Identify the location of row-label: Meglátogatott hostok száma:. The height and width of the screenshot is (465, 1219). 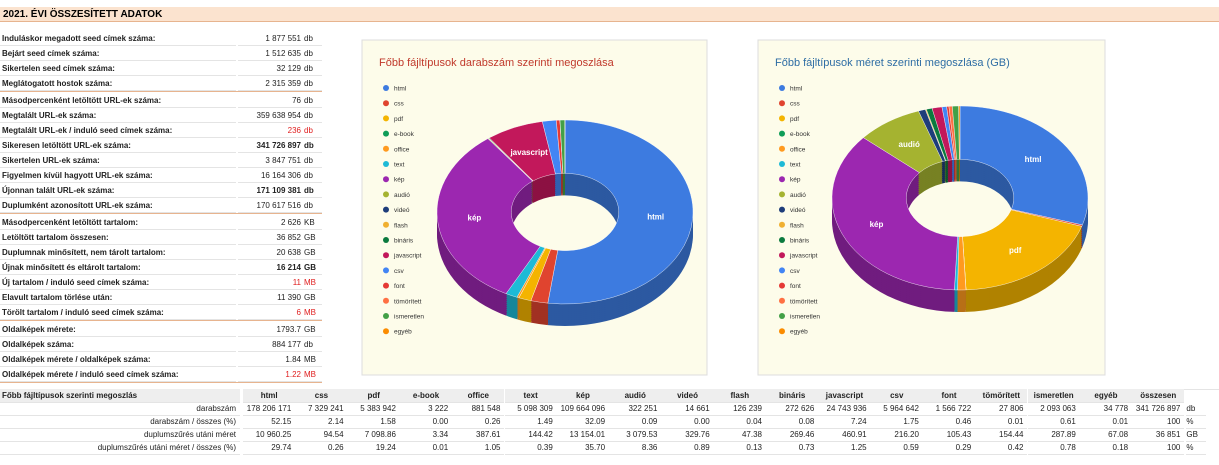
(118, 83).